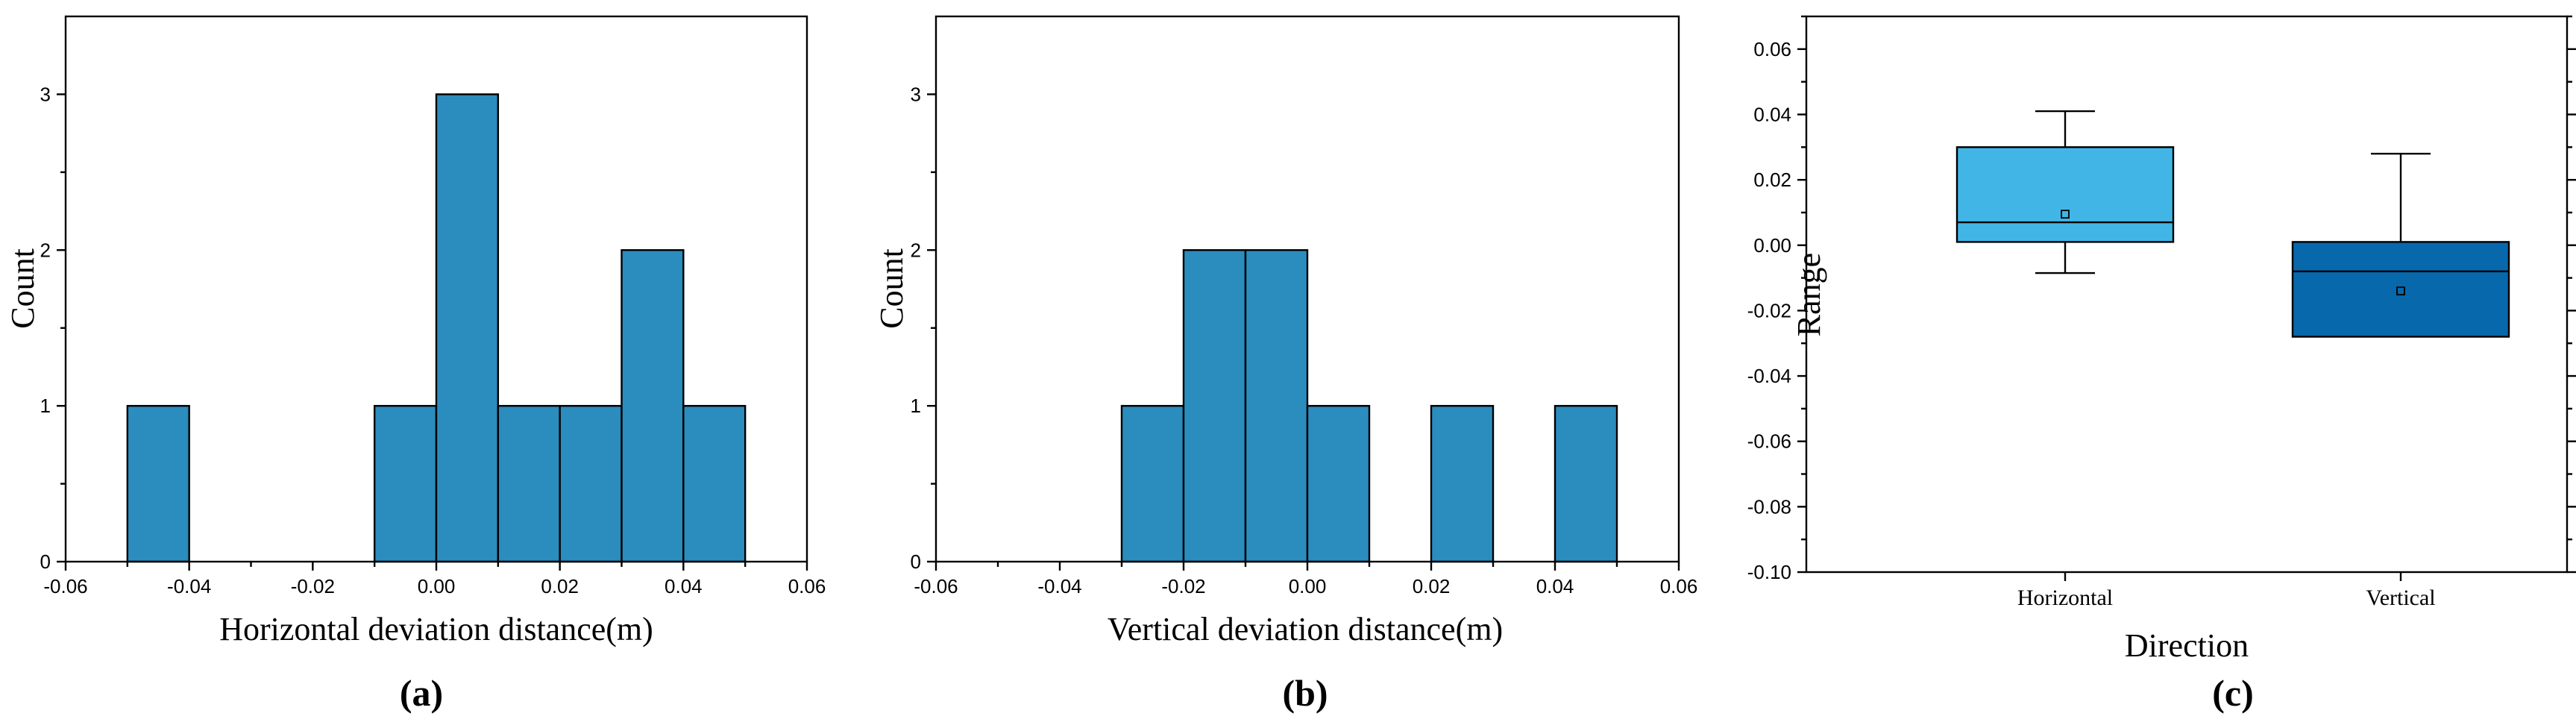 The height and width of the screenshot is (725, 2576). I want to click on y-tick-label: 0.02, so click(1772, 180).